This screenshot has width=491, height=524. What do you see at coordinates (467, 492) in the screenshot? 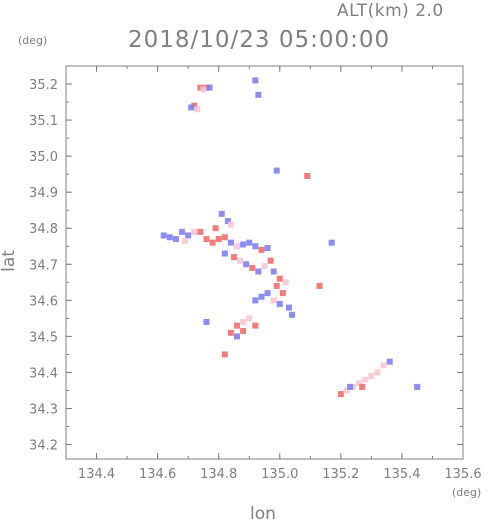
I see `x-axis-unit: (deg)` at bounding box center [467, 492].